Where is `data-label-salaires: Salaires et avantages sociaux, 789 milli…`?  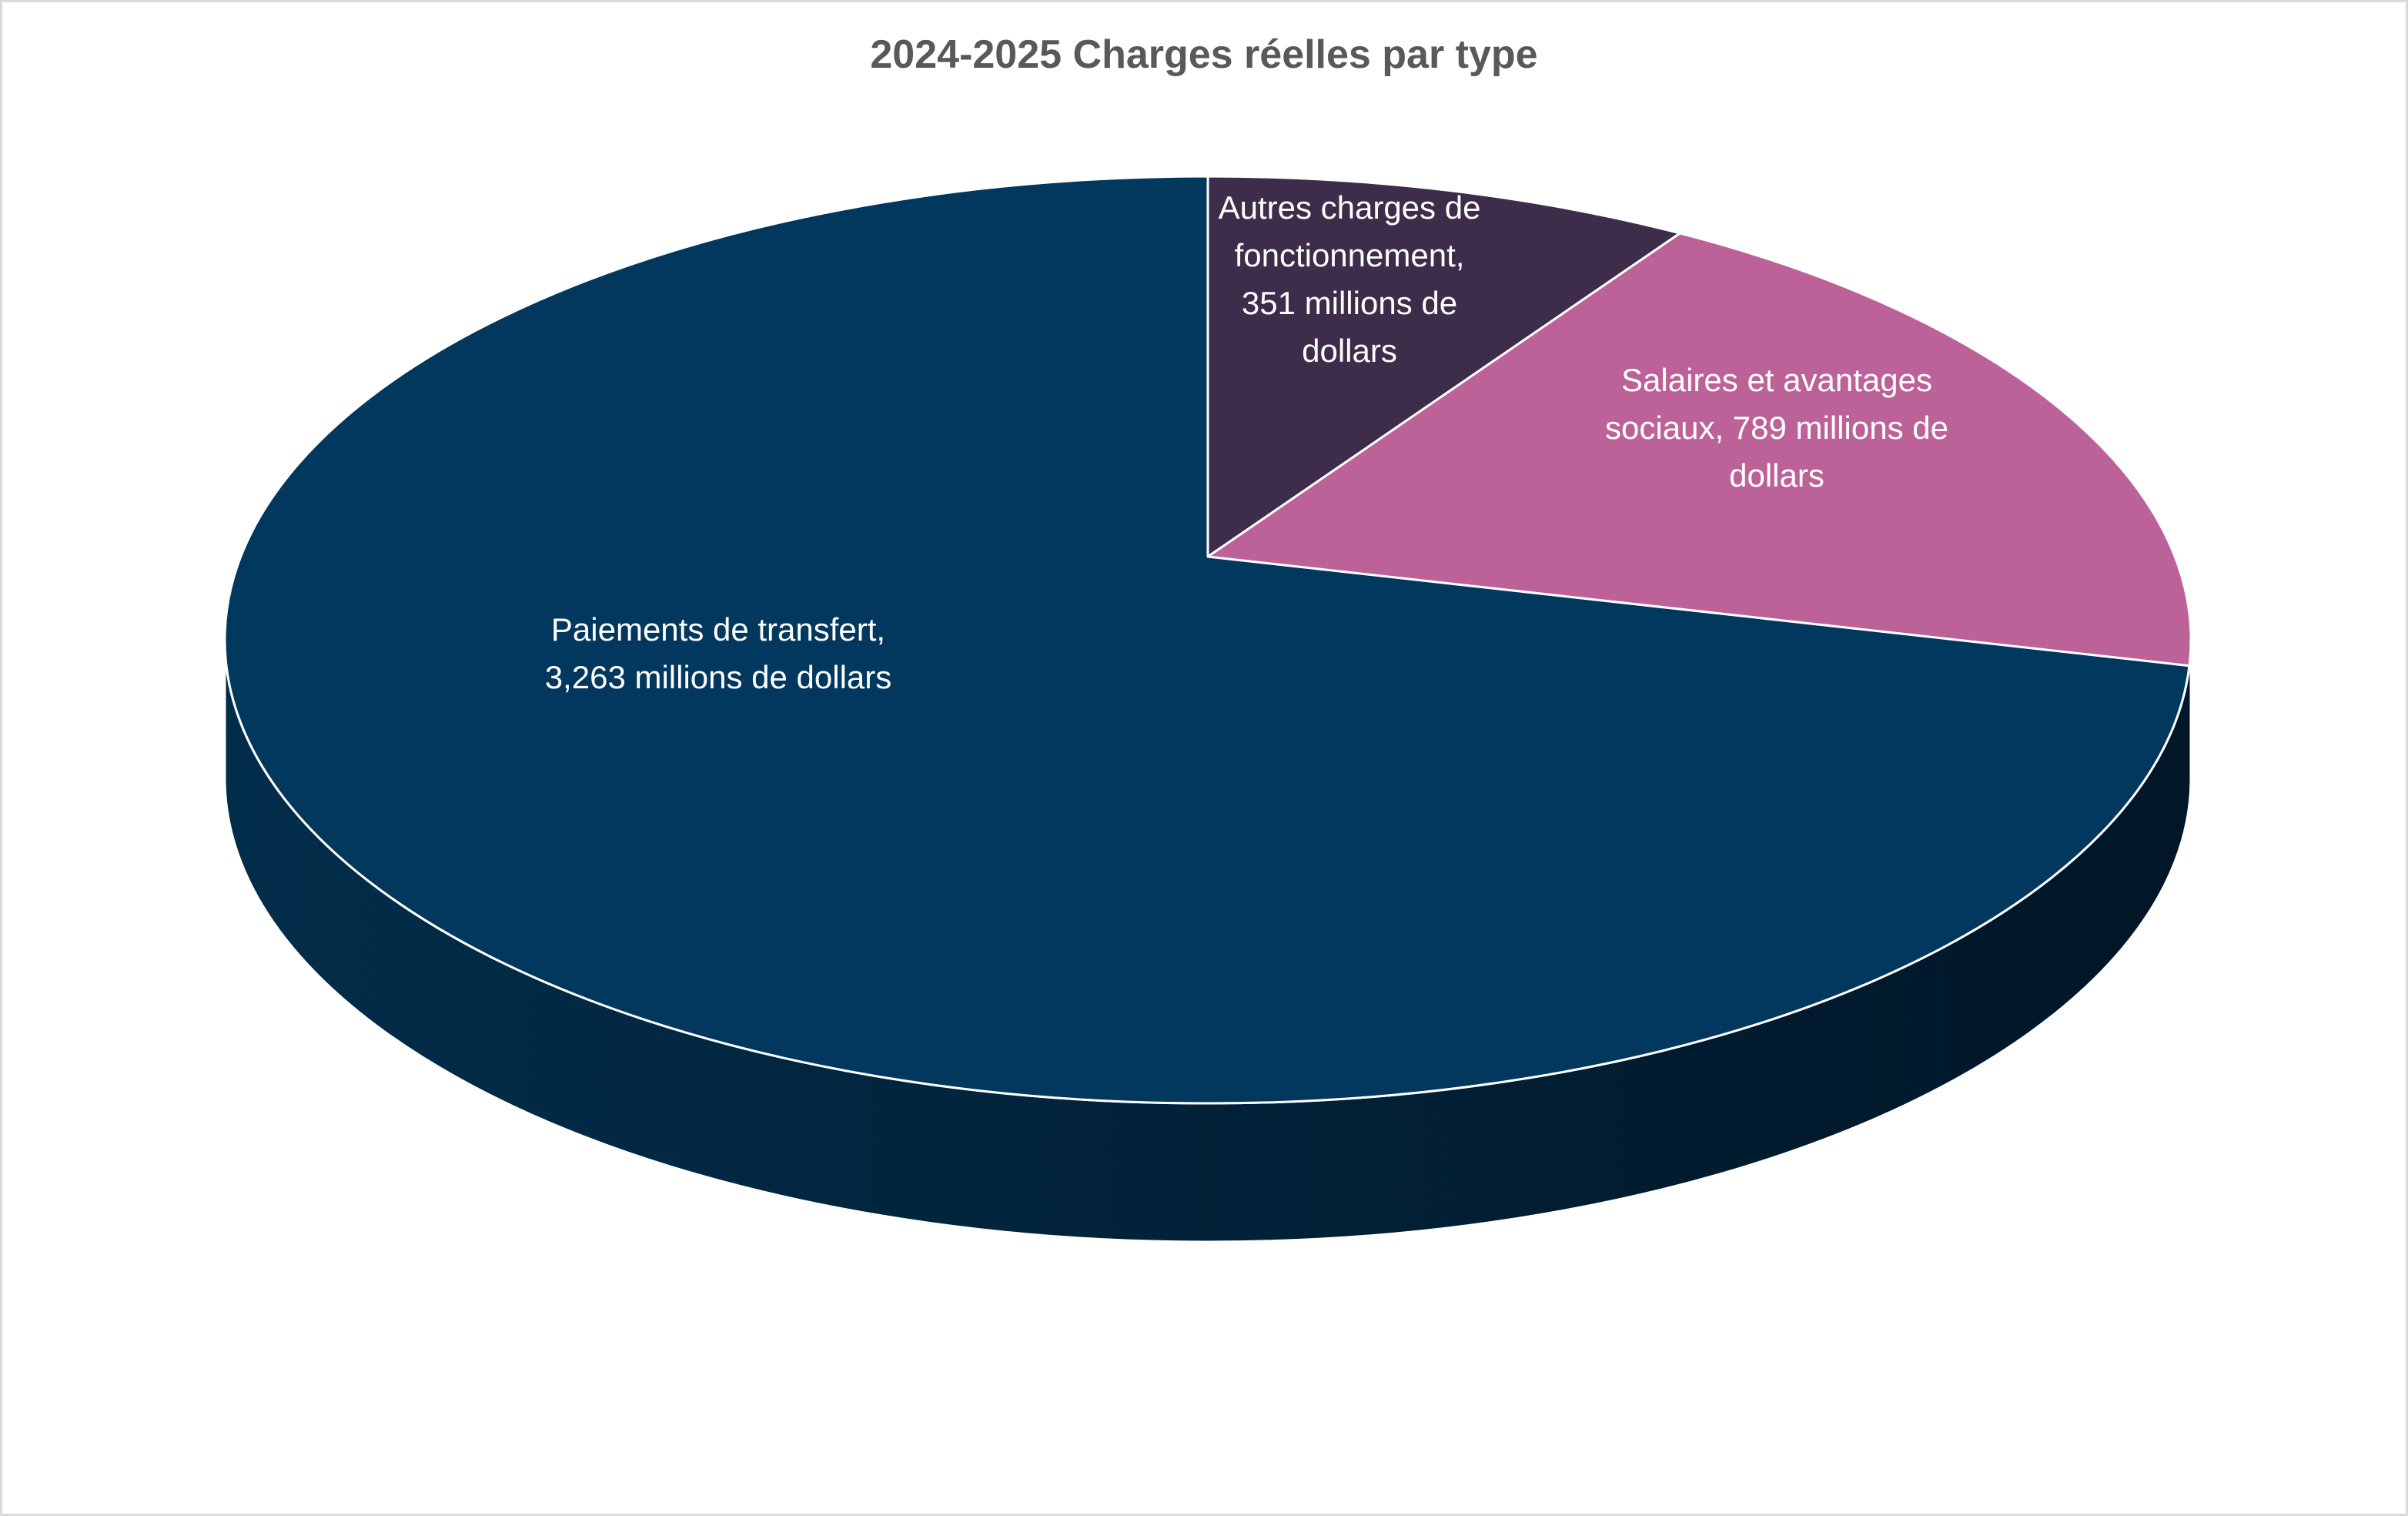 data-label-salaires: Salaires et avantages sociaux, 789 milli… is located at coordinates (1776, 428).